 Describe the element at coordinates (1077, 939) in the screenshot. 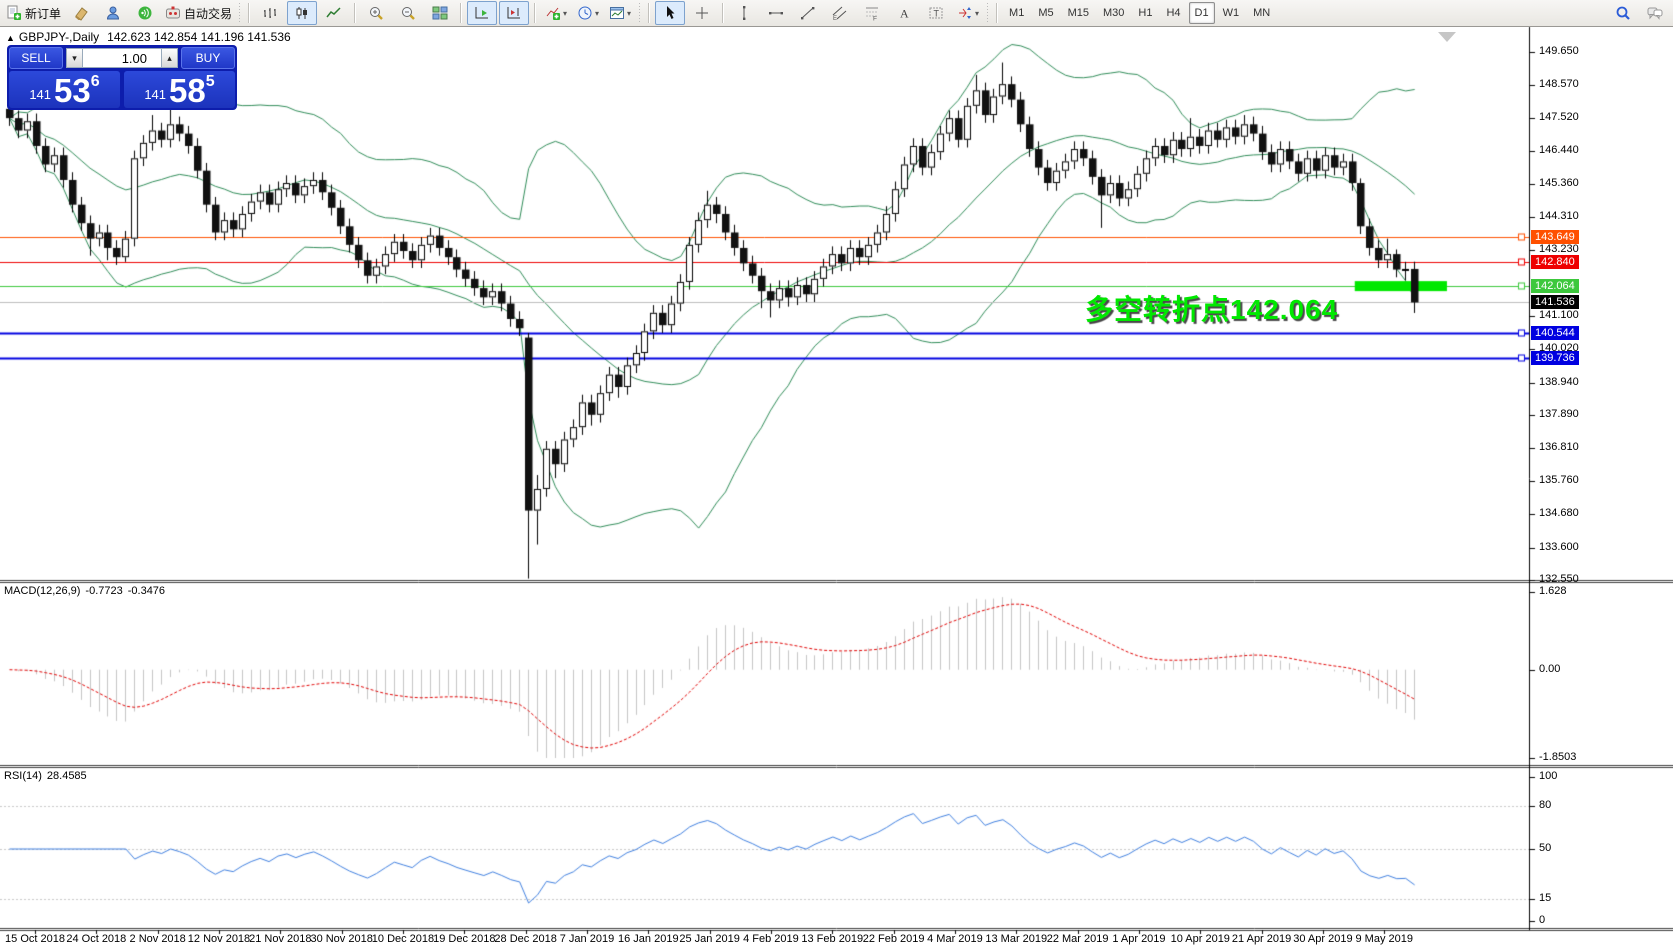

I see `date-axis-label: 22 Mar 2019` at that location.